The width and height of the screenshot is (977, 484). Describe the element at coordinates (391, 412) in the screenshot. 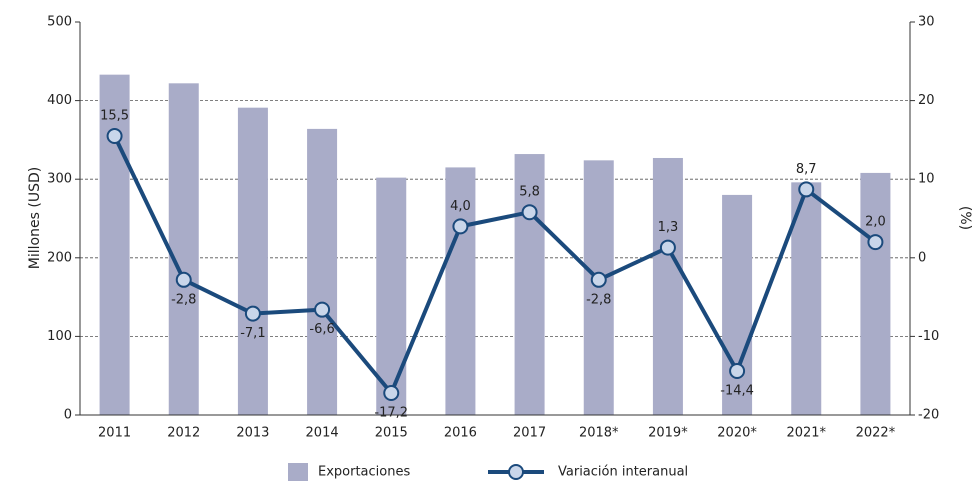

I see `data-label: -17,2` at that location.